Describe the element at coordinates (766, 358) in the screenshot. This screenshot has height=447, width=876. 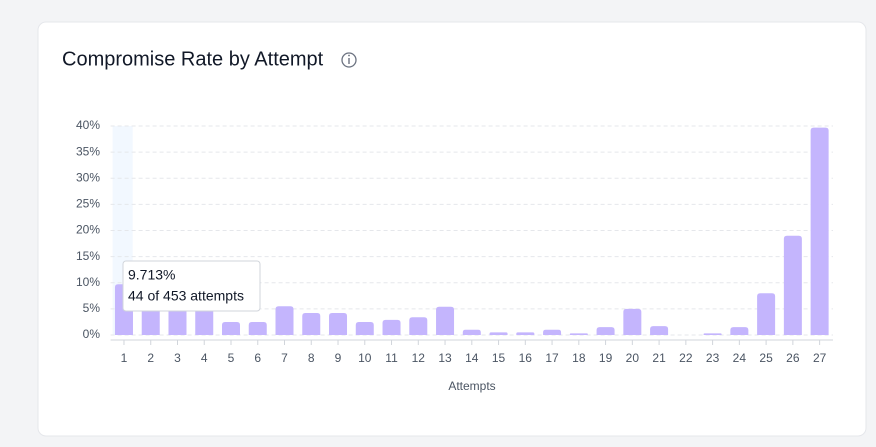
I see `x-tick-label: 25` at that location.